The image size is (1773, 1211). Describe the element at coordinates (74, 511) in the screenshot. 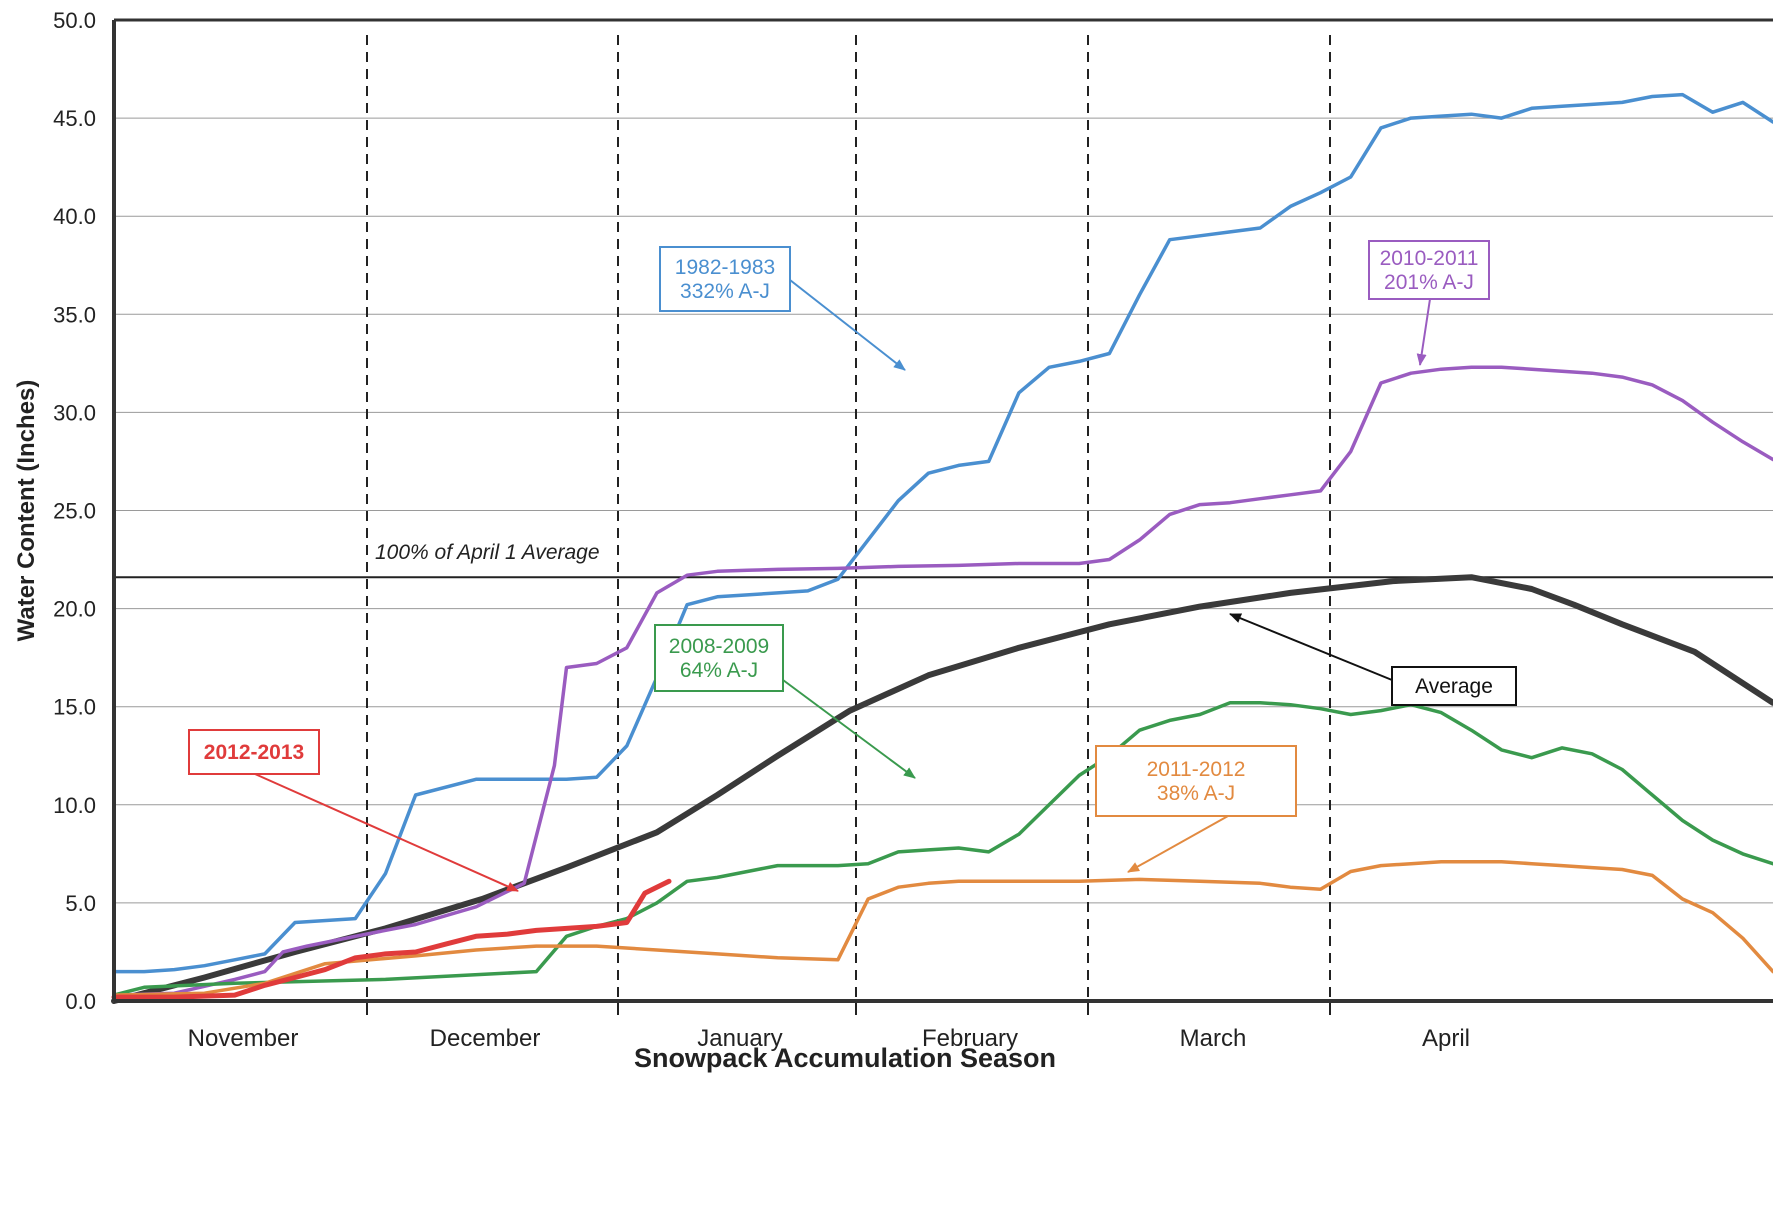

I see `y-tick-label: 25.0` at that location.